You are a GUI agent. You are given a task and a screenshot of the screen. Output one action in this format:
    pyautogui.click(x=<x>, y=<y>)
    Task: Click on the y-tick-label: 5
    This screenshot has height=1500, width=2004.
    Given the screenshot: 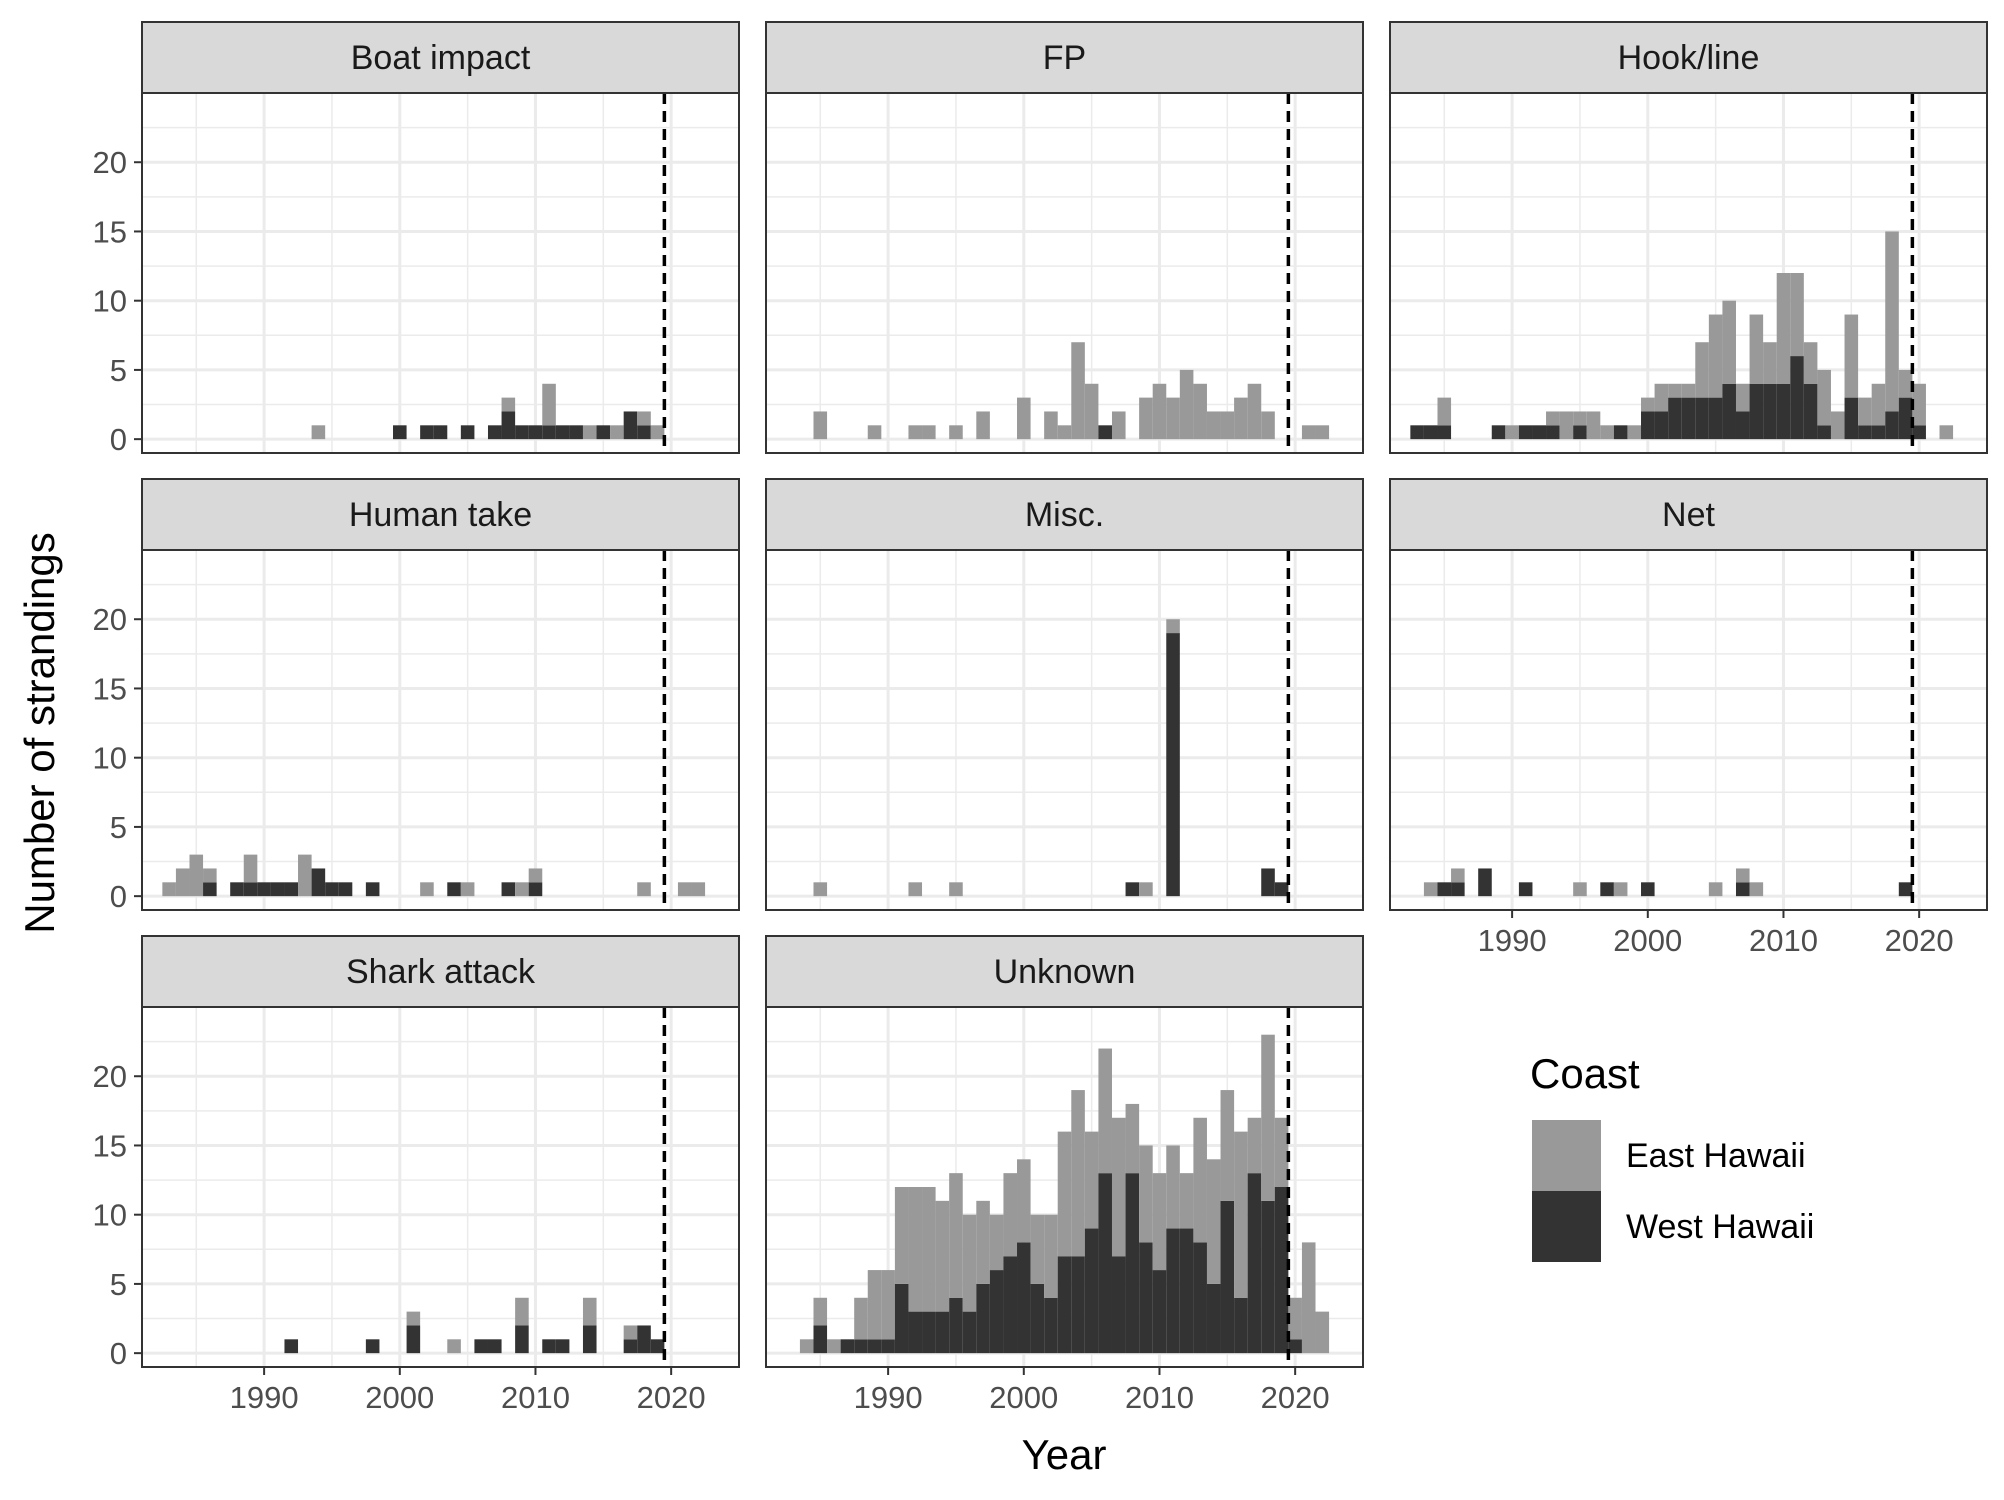 What is the action you would take?
    pyautogui.click(x=118, y=827)
    